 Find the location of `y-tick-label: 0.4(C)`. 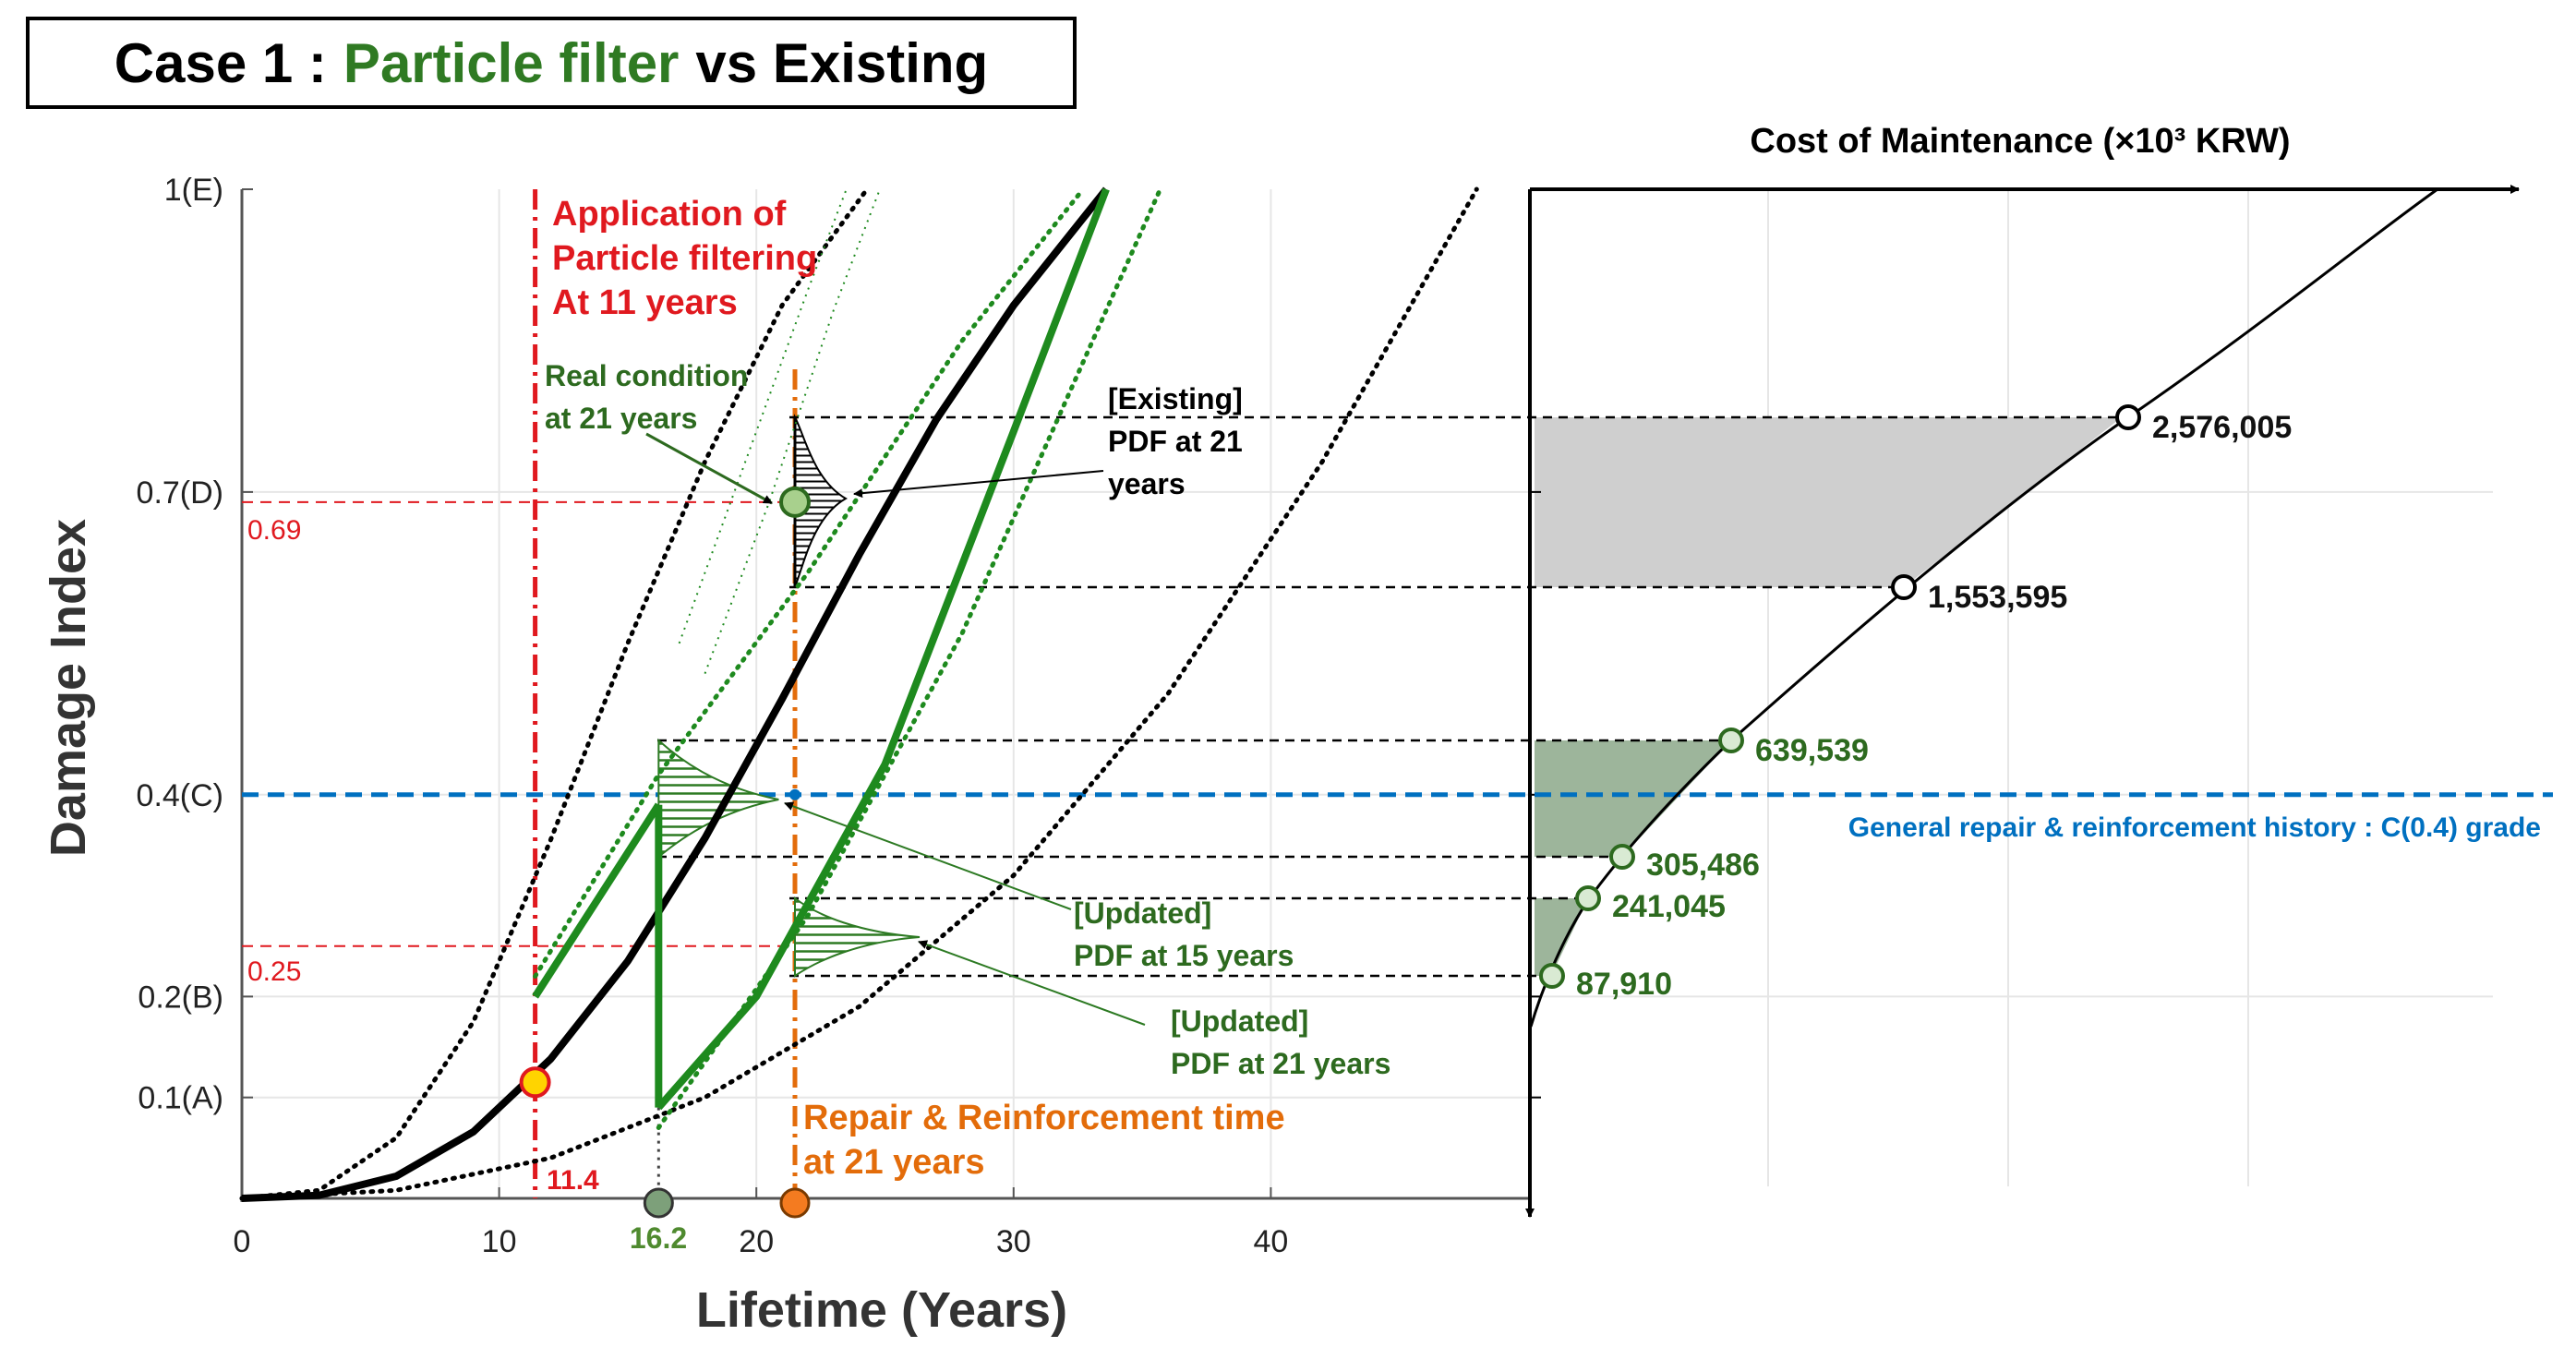

y-tick-label: 0.4(C) is located at coordinates (180, 796).